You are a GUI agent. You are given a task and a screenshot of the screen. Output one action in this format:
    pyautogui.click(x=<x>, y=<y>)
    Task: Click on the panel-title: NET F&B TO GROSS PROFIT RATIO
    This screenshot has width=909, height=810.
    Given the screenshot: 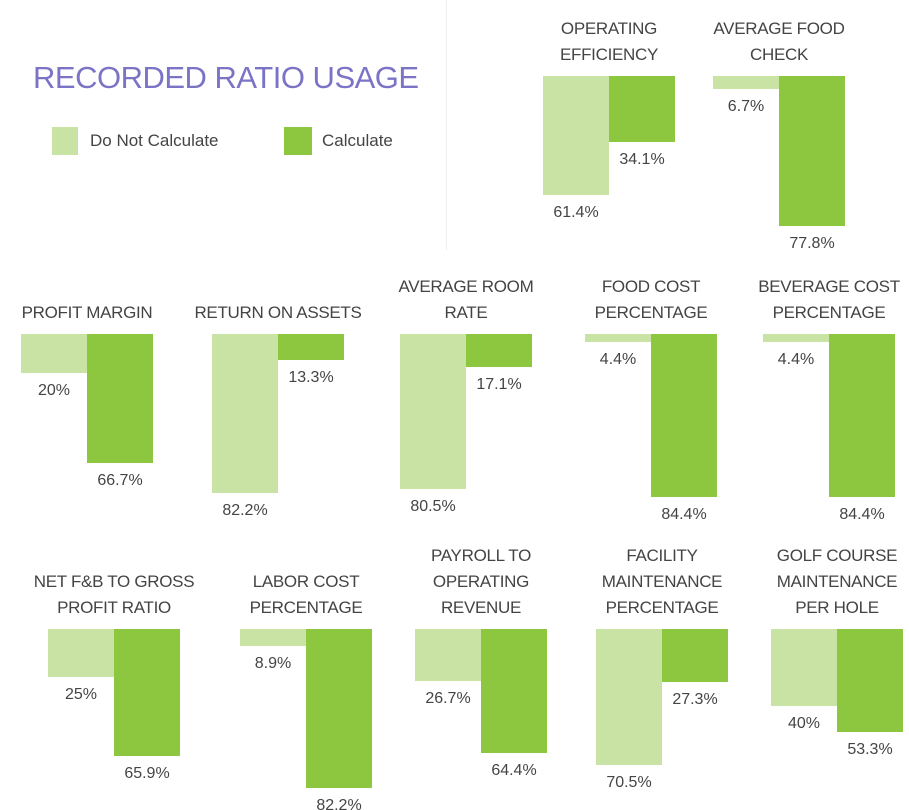 What is the action you would take?
    pyautogui.click(x=114, y=594)
    